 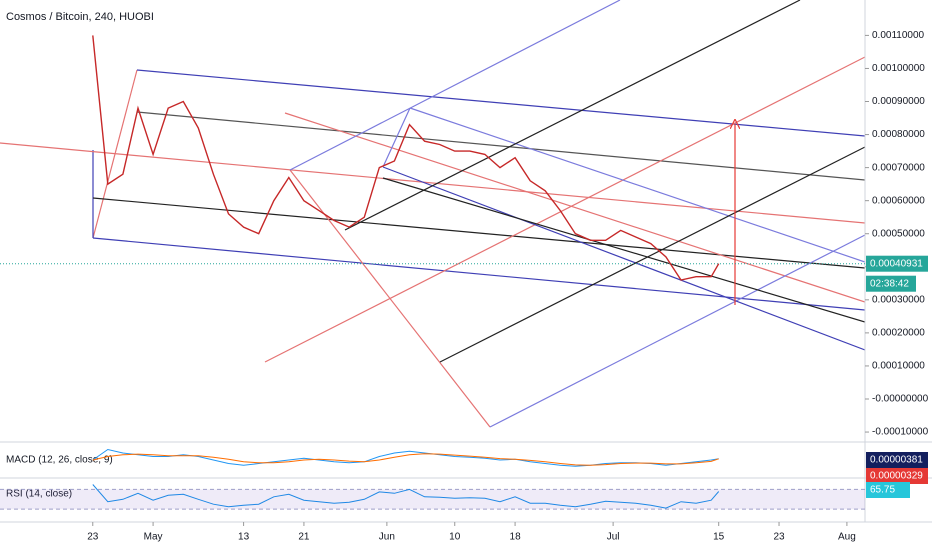 What do you see at coordinates (898, 299) in the screenshot?
I see `y-tick-label: 0.00030000` at bounding box center [898, 299].